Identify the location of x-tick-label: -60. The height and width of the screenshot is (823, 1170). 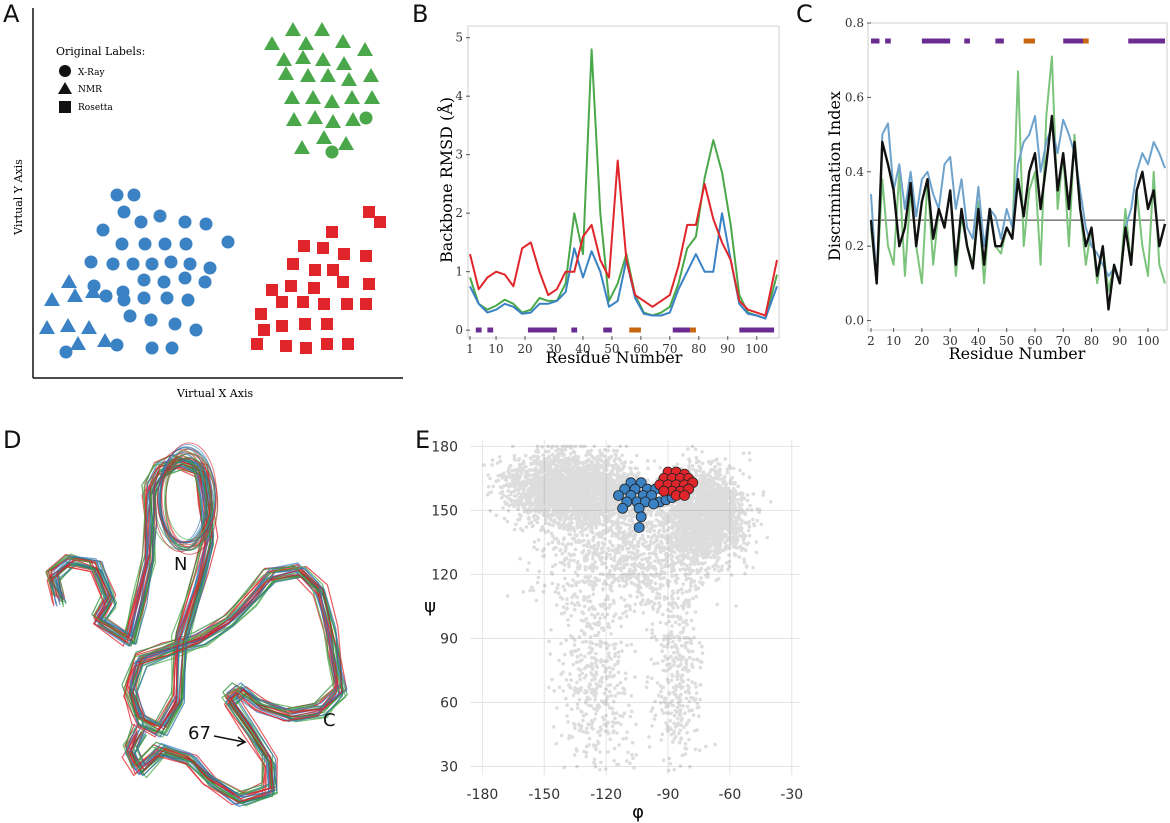
(729, 795).